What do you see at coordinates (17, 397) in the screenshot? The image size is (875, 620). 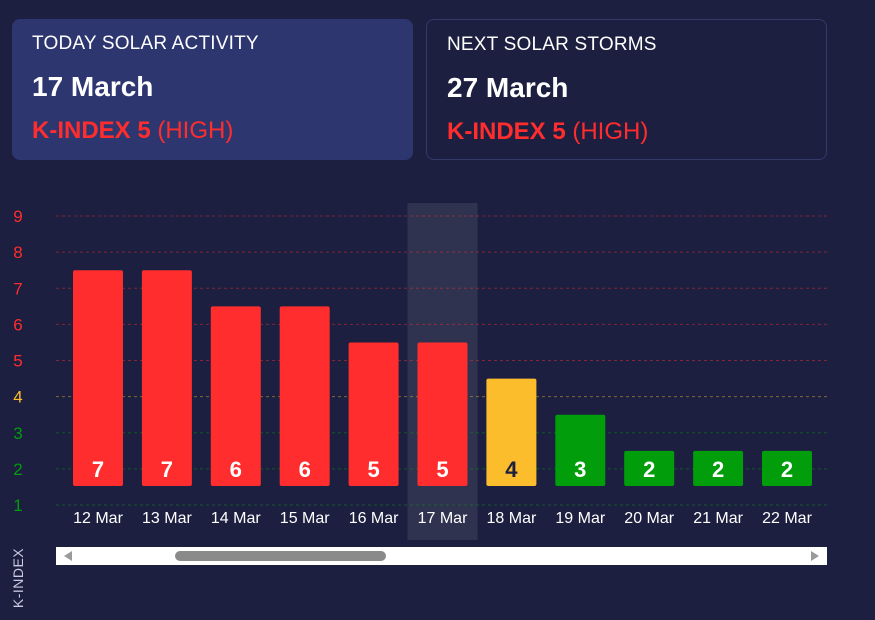 I see `y-tick-label: 4` at bounding box center [17, 397].